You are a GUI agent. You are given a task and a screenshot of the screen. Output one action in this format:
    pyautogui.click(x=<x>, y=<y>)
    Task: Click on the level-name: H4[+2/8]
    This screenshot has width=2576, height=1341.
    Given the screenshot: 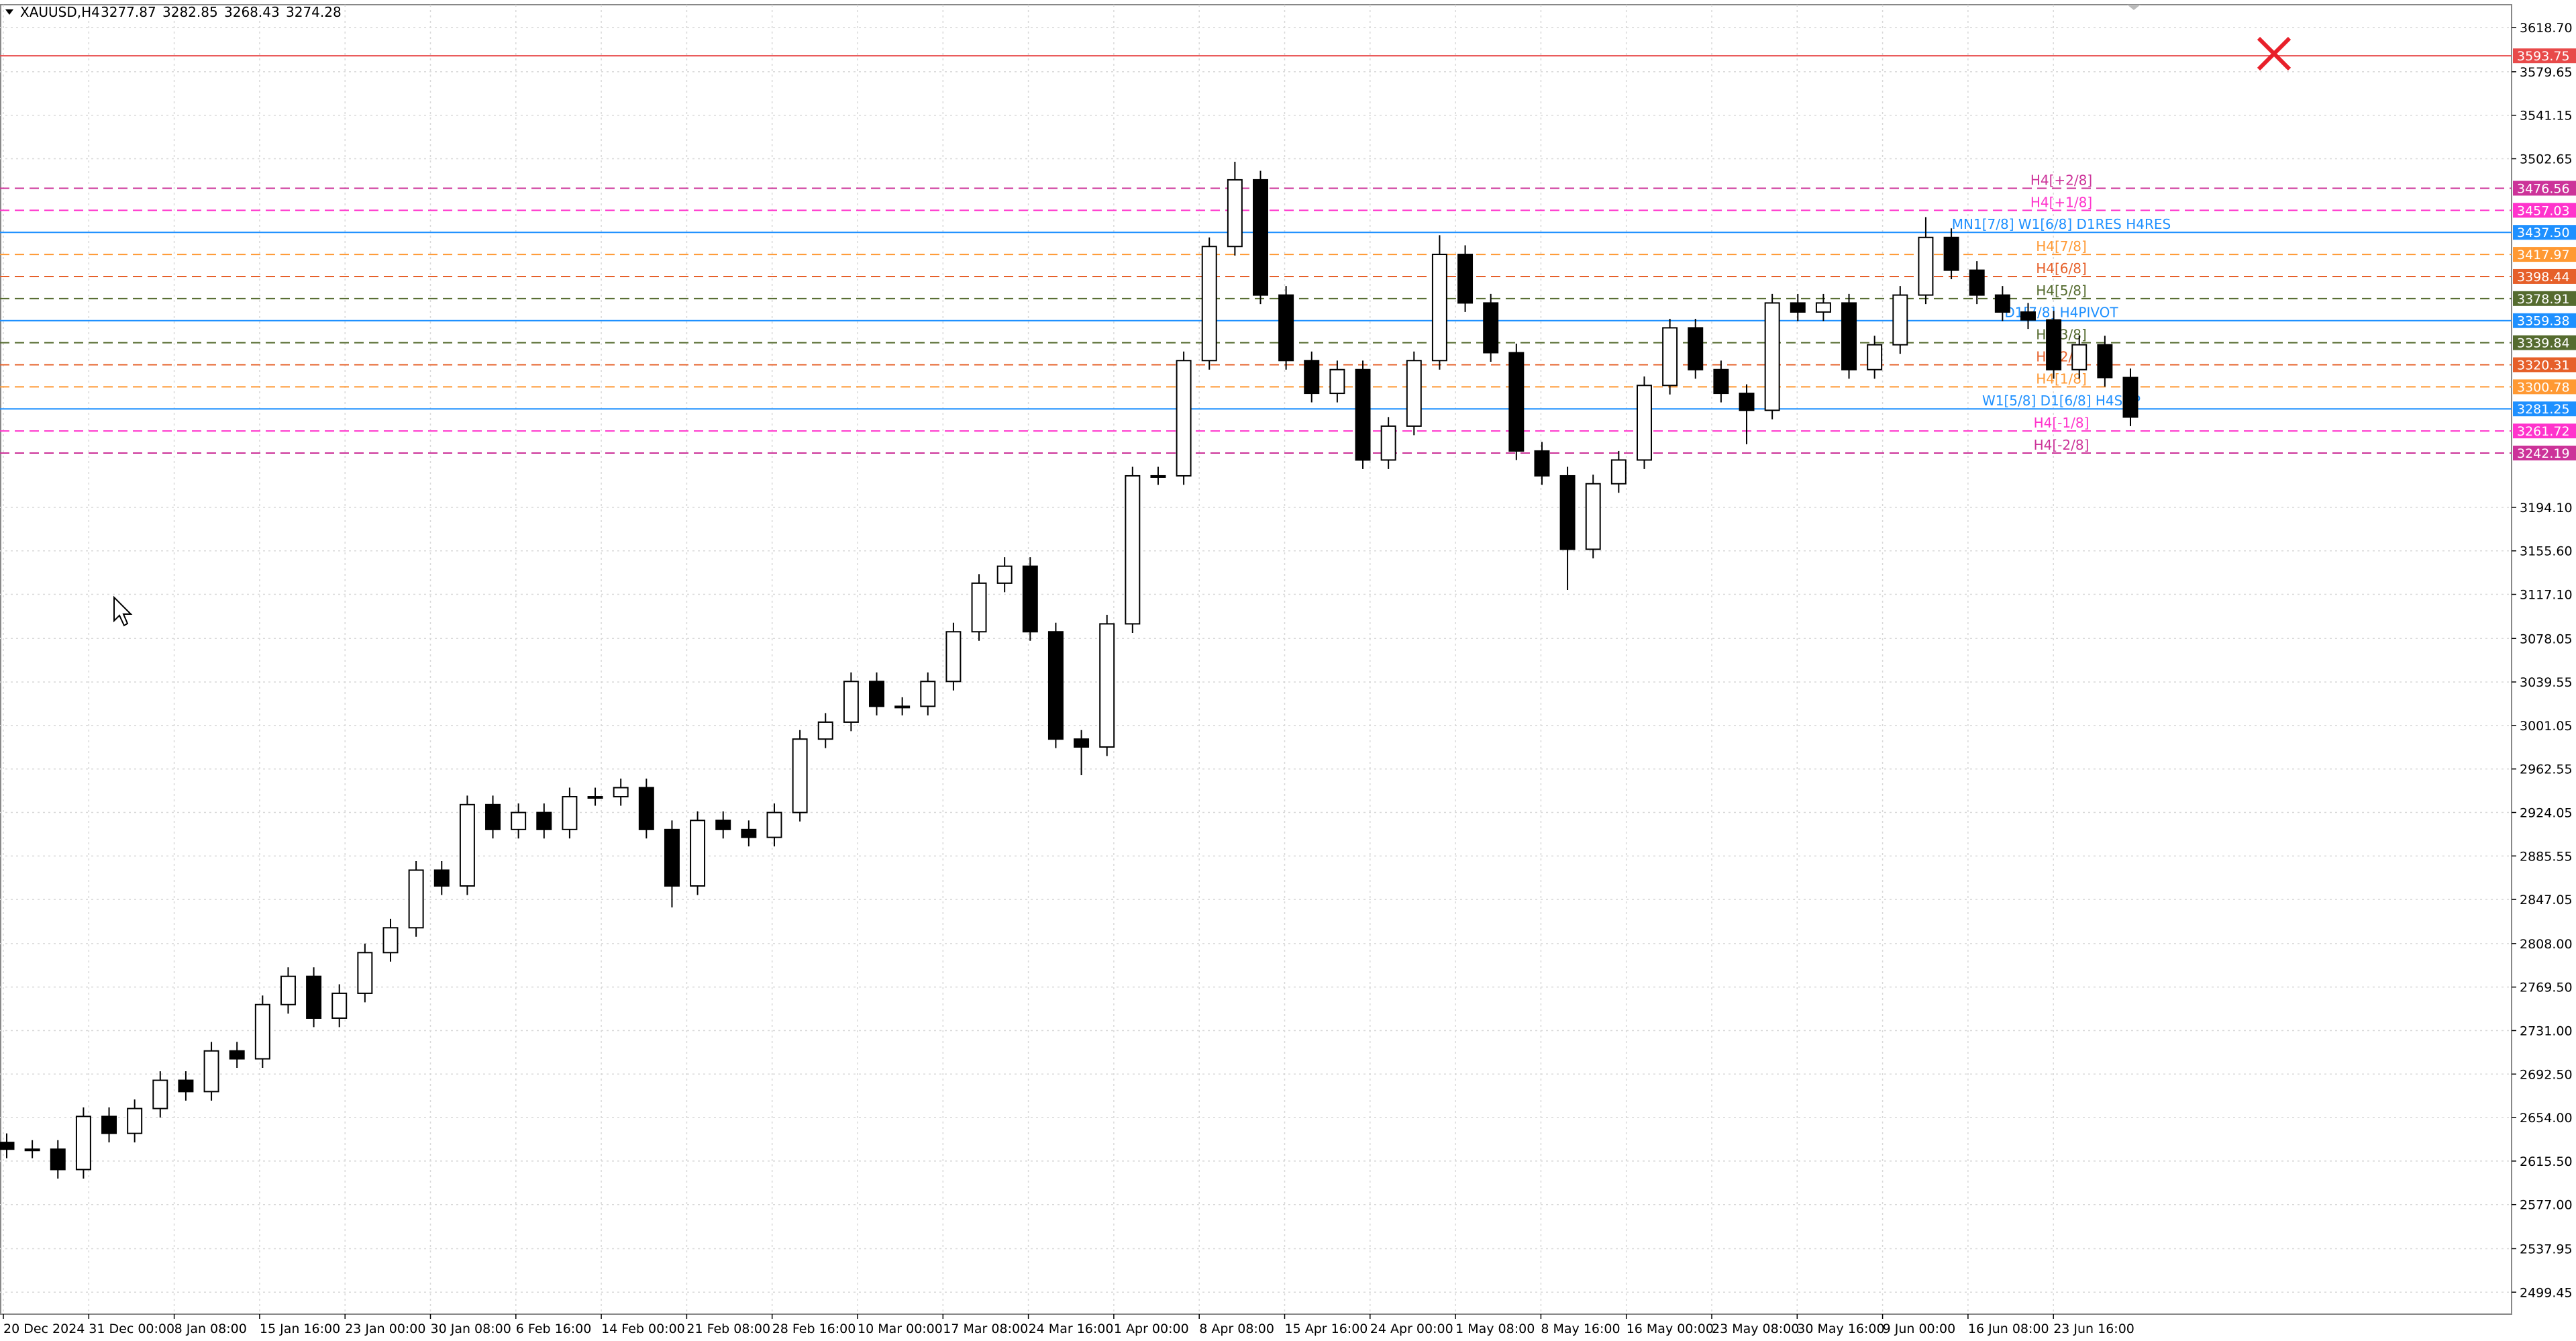 What is the action you would take?
    pyautogui.click(x=2061, y=180)
    